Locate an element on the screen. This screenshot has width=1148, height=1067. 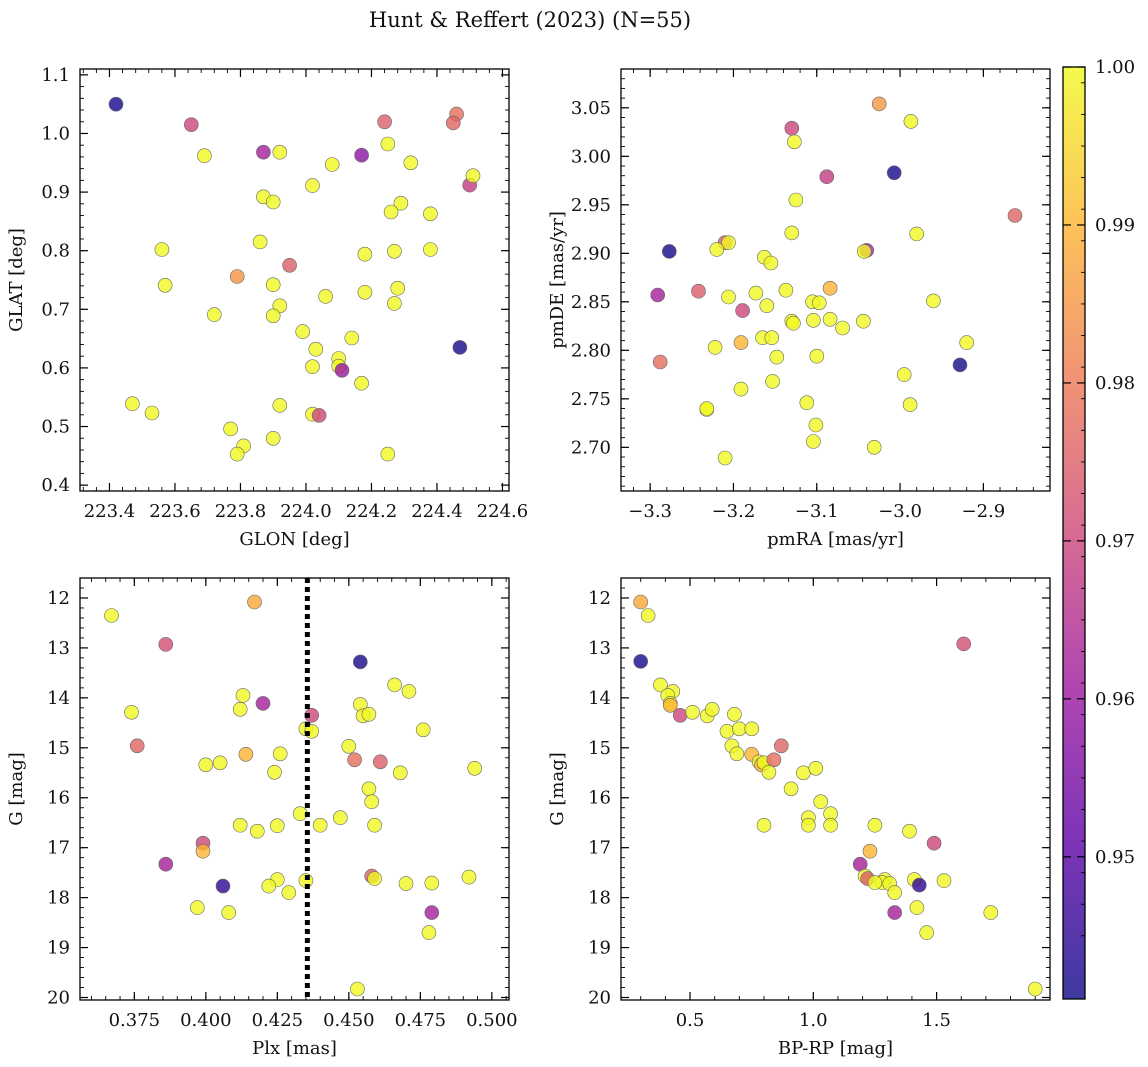
colorbar-tick-label: 0.98 is located at coordinates (1115, 383).